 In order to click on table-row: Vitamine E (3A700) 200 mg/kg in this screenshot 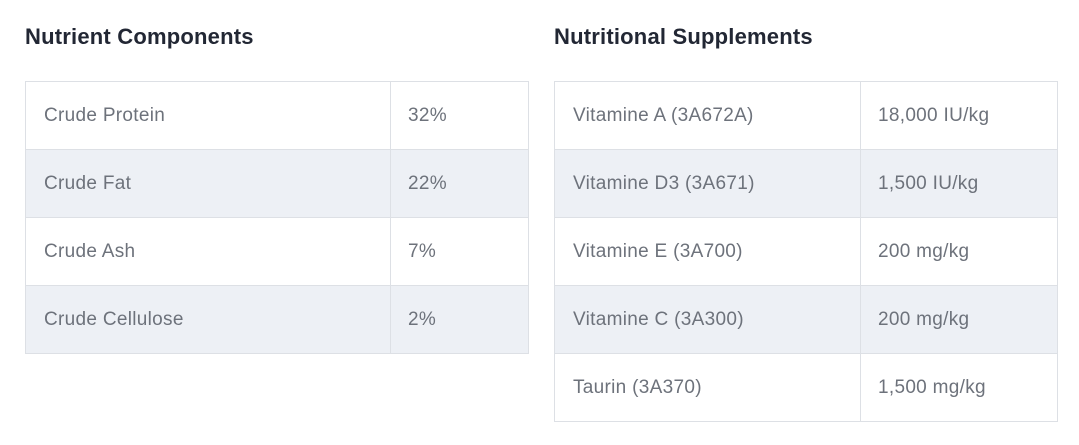, I will do `click(806, 251)`.